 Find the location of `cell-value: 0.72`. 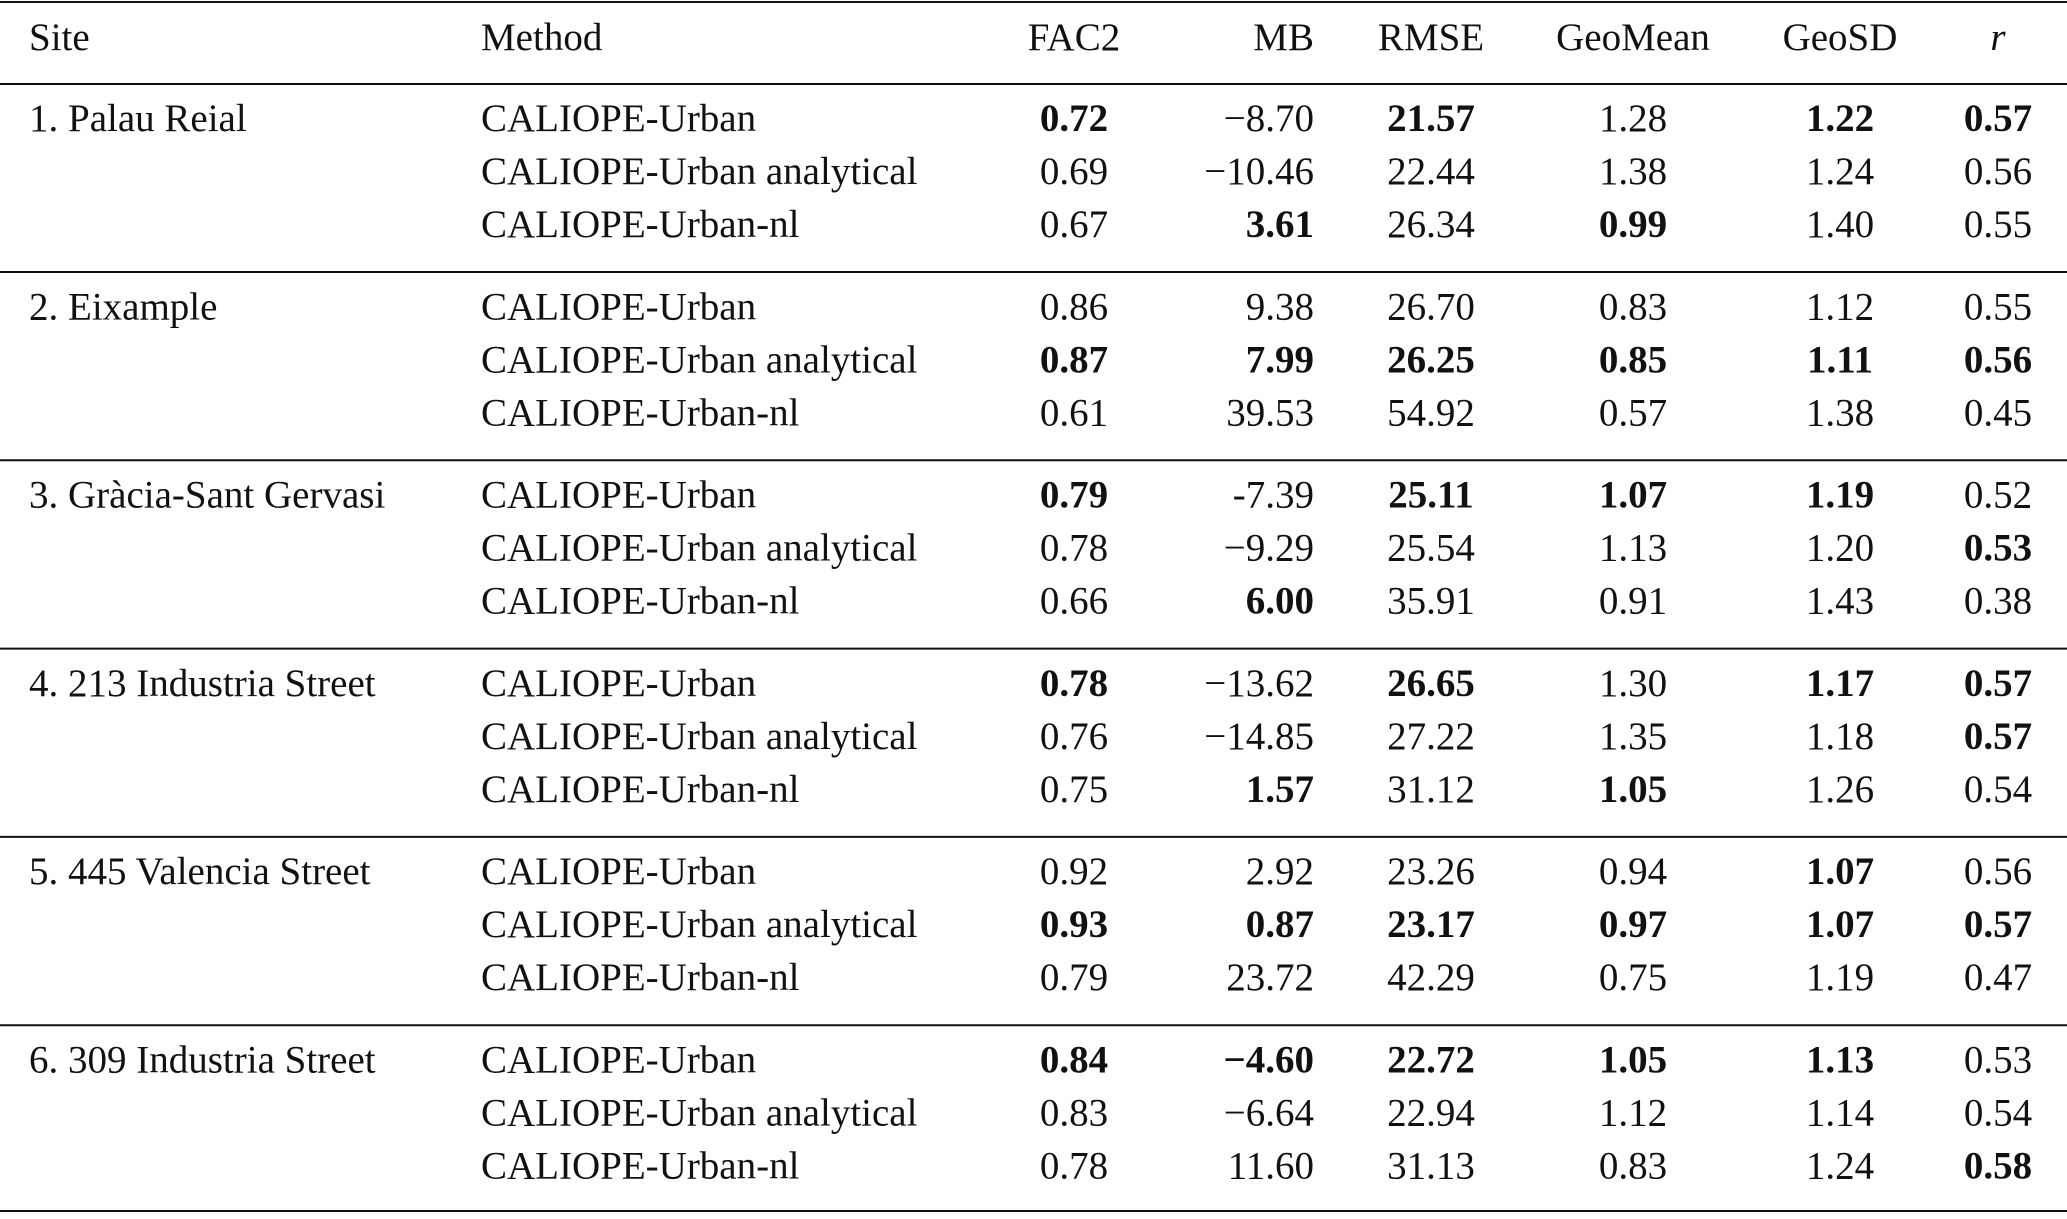

cell-value: 0.72 is located at coordinates (1074, 118).